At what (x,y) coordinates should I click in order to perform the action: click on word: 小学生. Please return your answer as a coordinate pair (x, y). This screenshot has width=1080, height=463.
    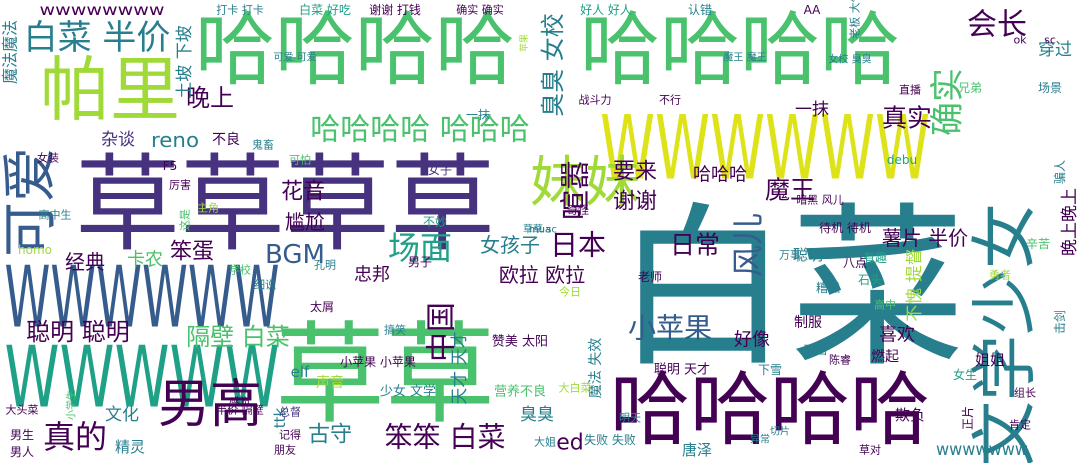
    Looking at the image, I should click on (71, 405).